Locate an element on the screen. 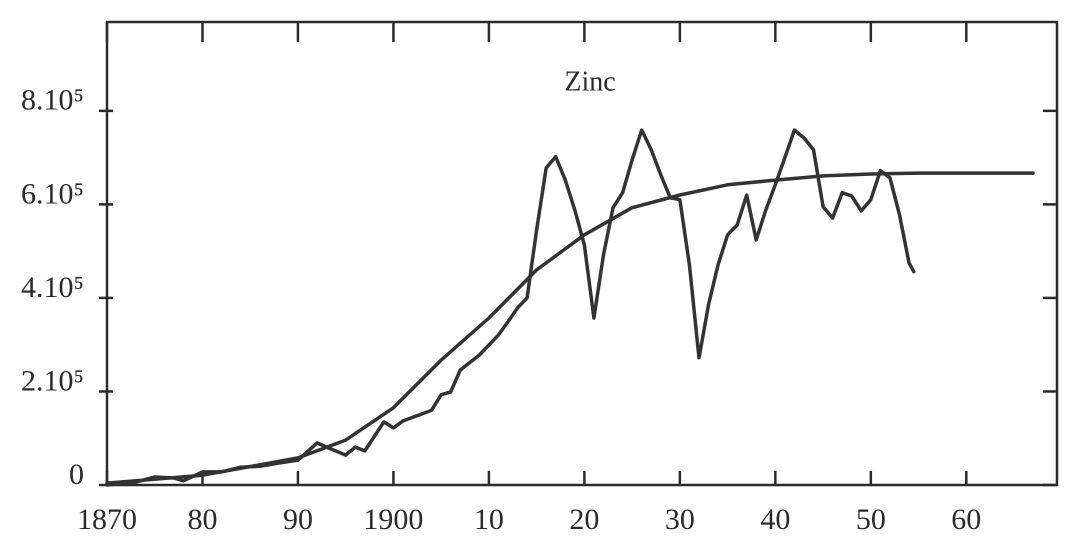 The width and height of the screenshot is (1092, 554). x-tick-label: 40 is located at coordinates (775, 519).